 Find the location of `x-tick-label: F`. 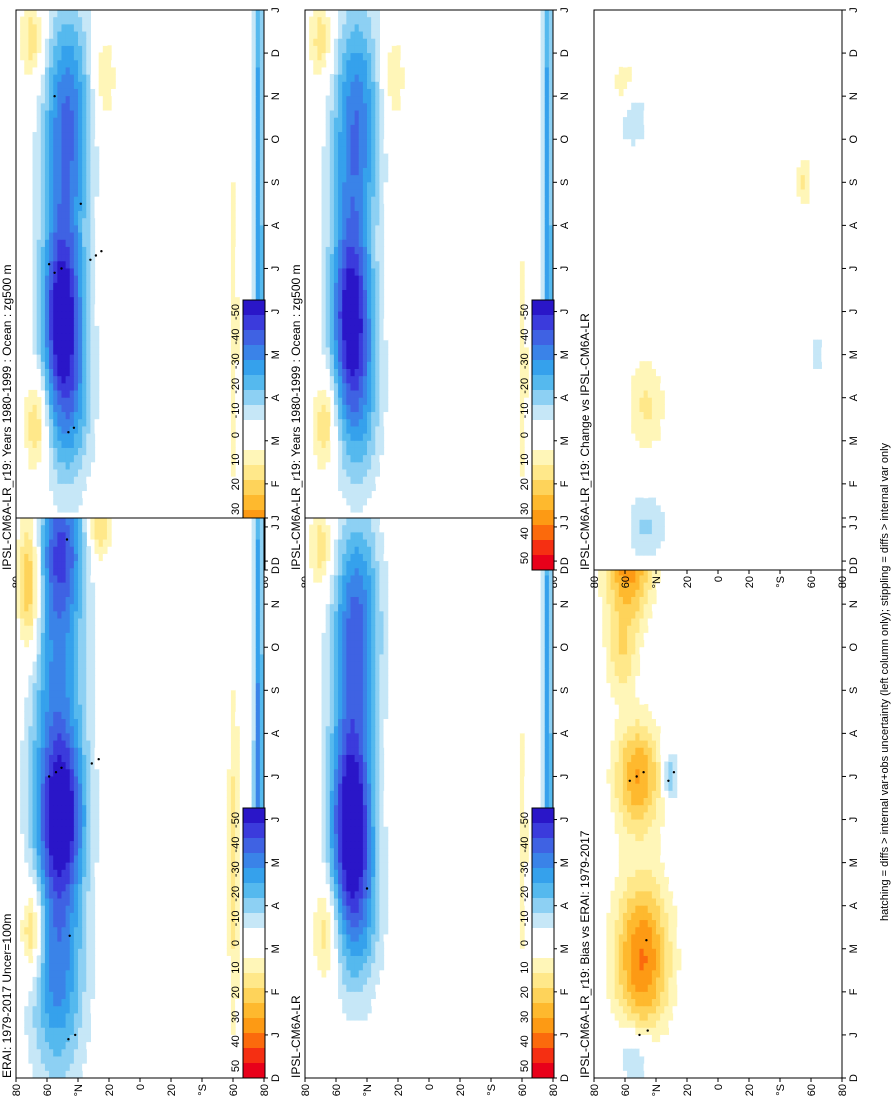

x-tick-label: F is located at coordinates (276, 483).